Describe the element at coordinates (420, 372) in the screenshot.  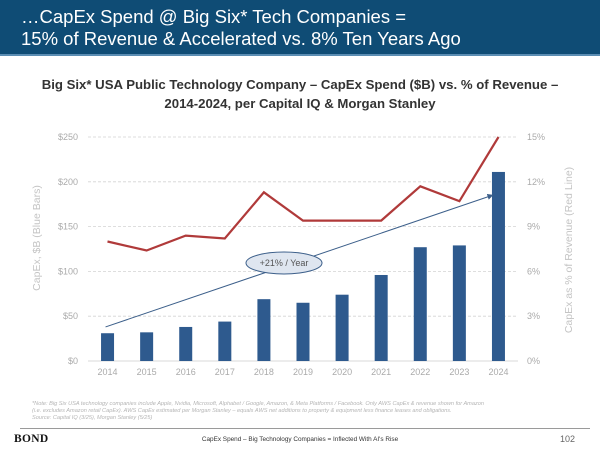
I see `x-tick-label: 2022` at that location.